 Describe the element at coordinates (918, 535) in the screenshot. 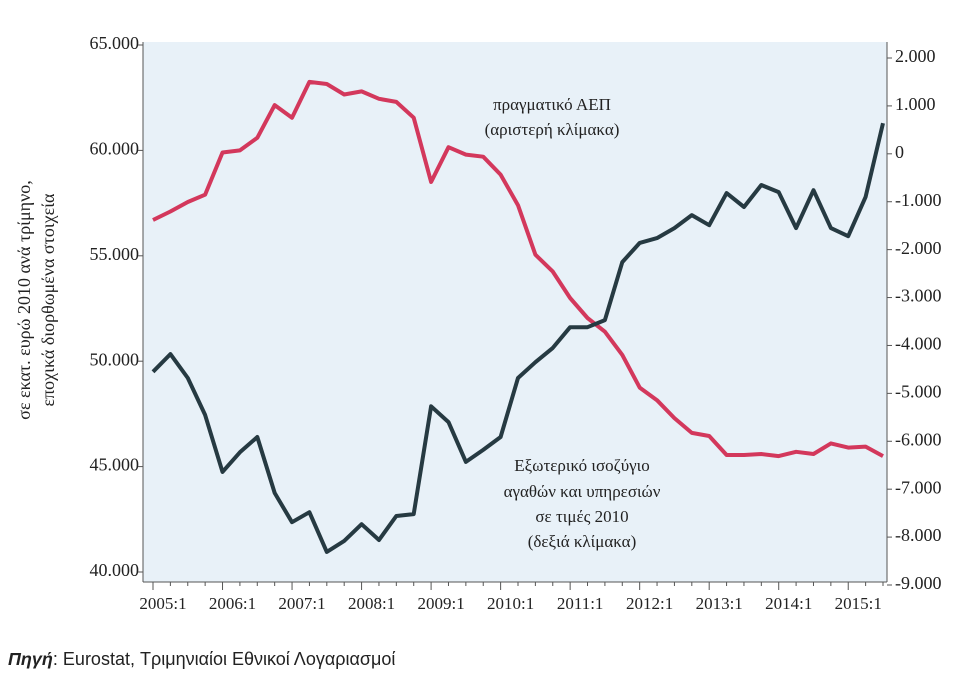

I see `y2-tick-label: -8.000` at that location.